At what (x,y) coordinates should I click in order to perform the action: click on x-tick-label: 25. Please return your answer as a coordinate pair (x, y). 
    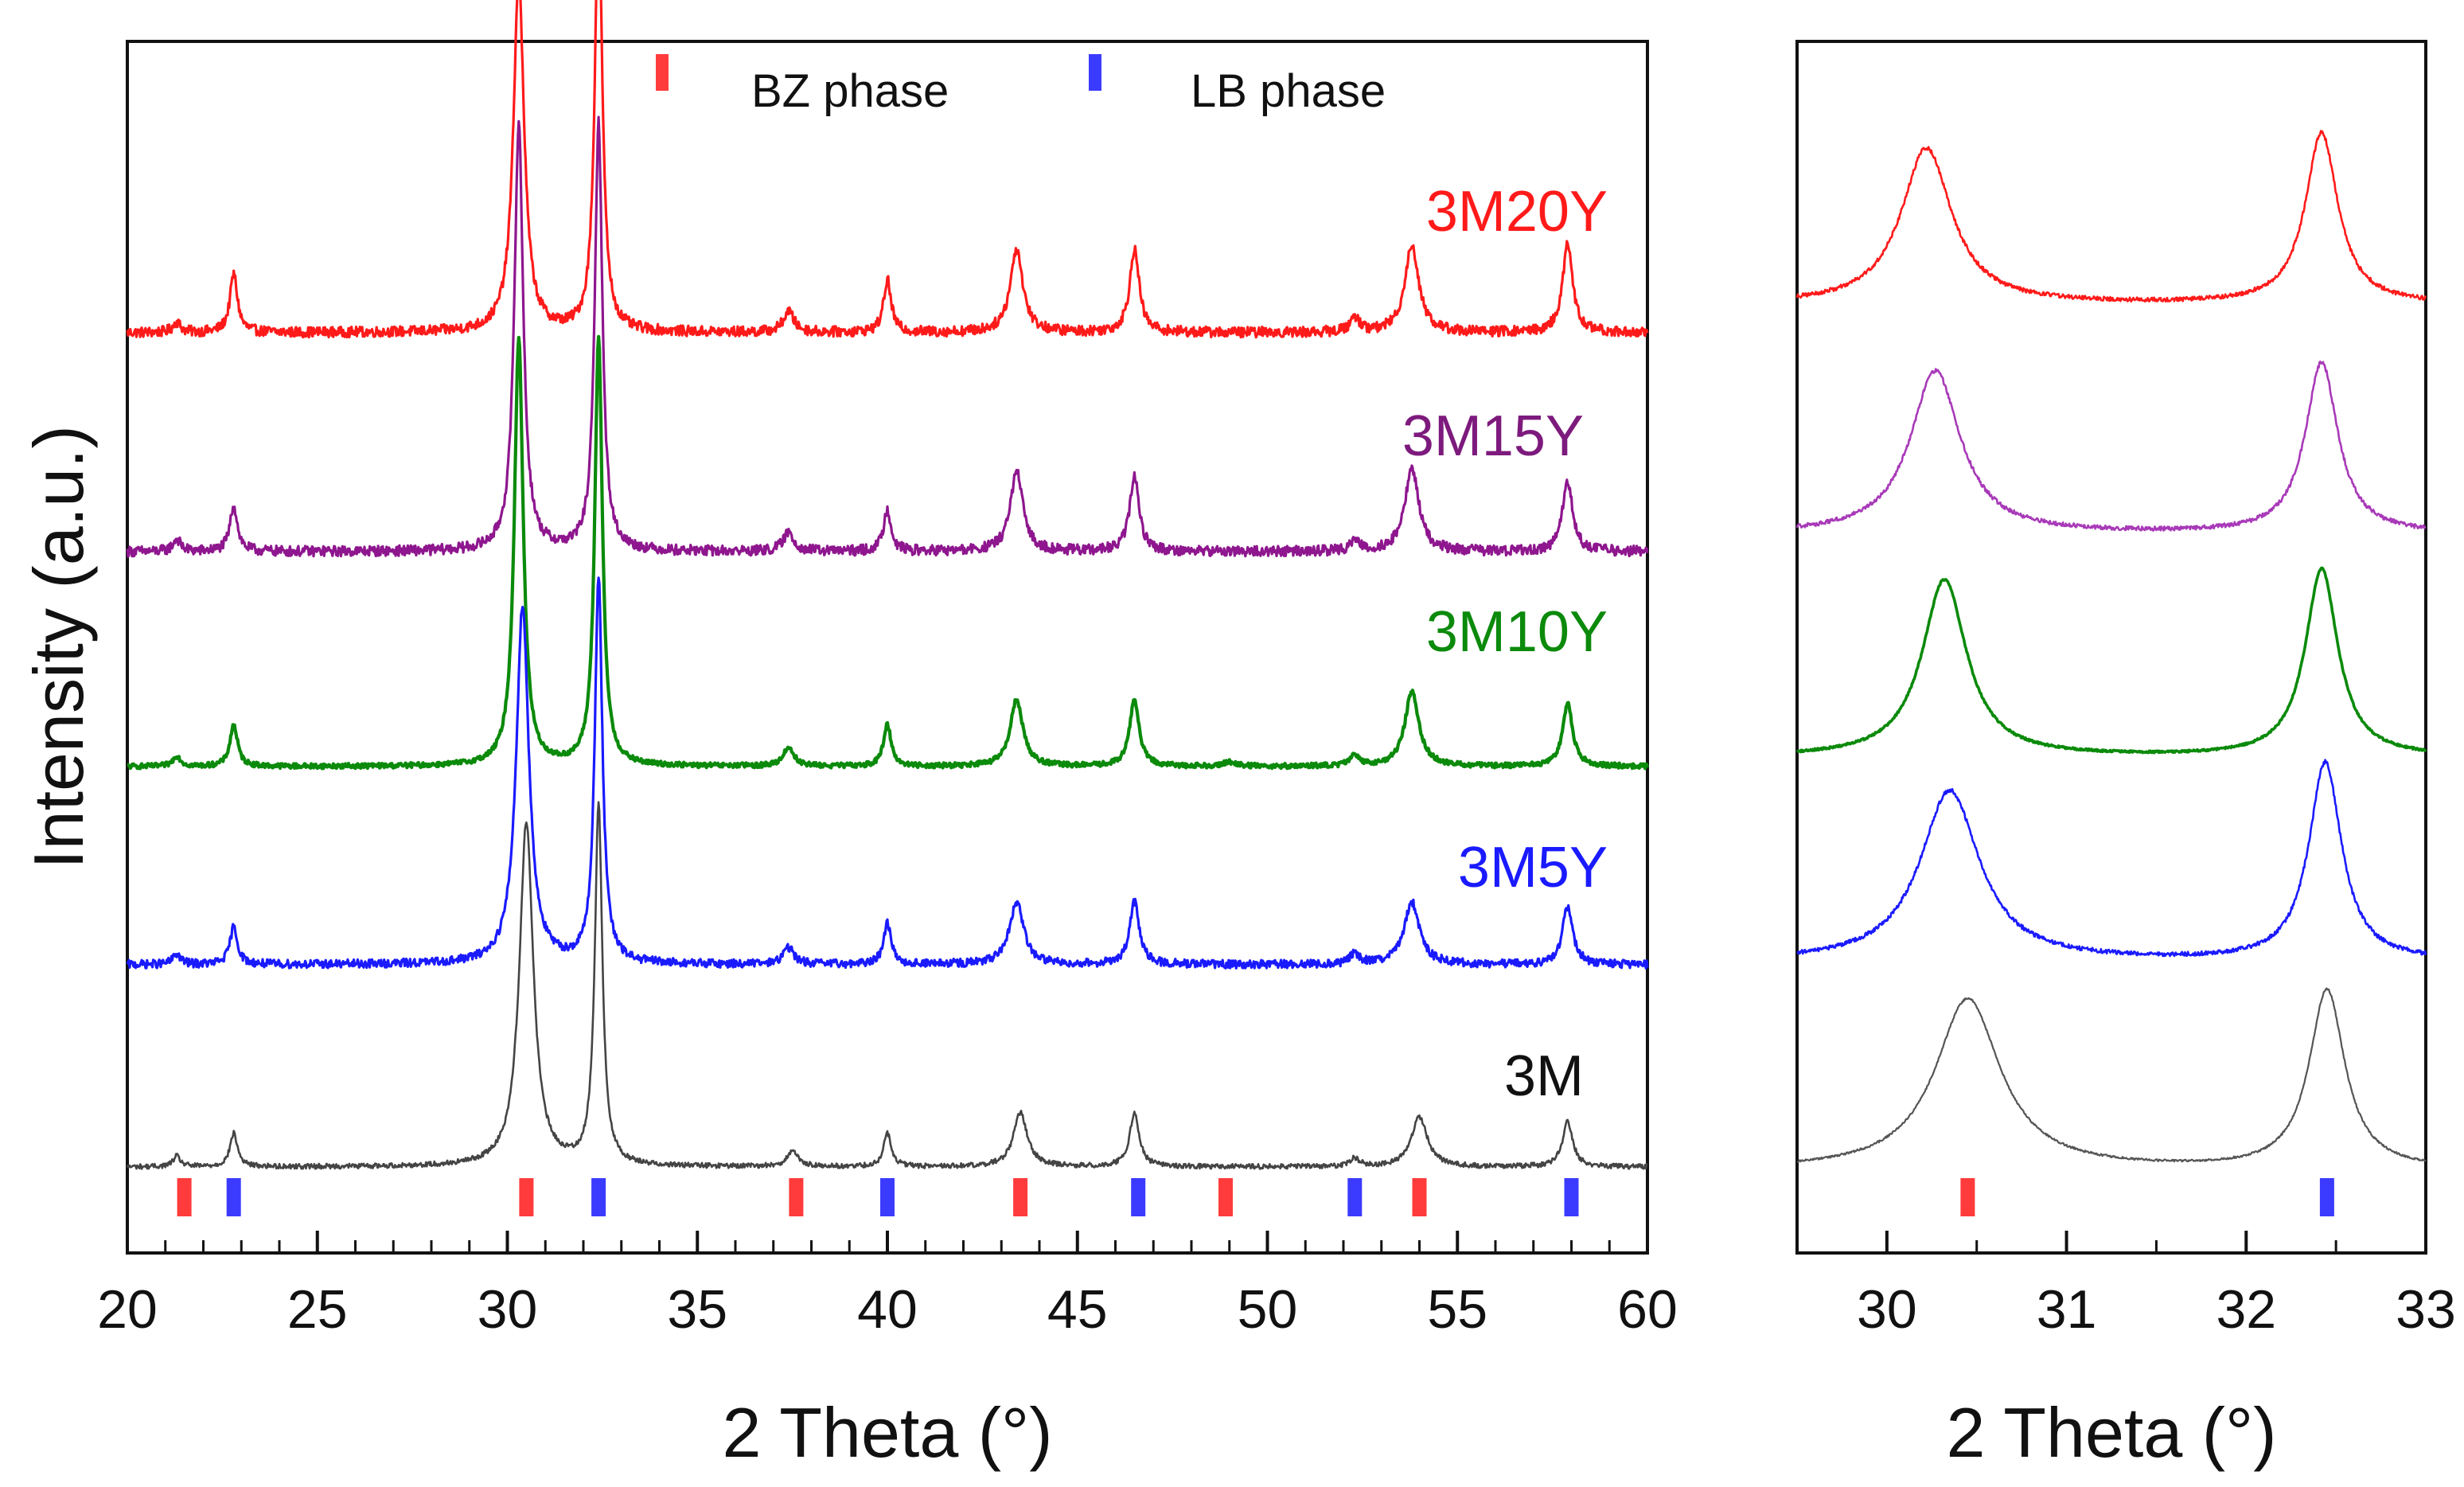
    Looking at the image, I should click on (317, 1309).